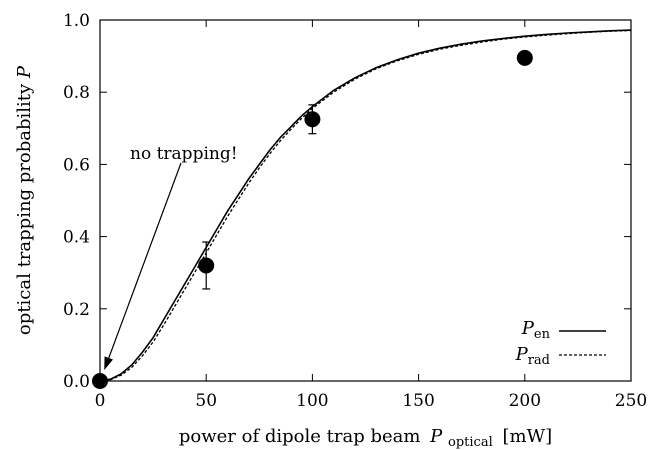  What do you see at coordinates (206, 401) in the screenshot?
I see `x-tick-label-1: 50` at bounding box center [206, 401].